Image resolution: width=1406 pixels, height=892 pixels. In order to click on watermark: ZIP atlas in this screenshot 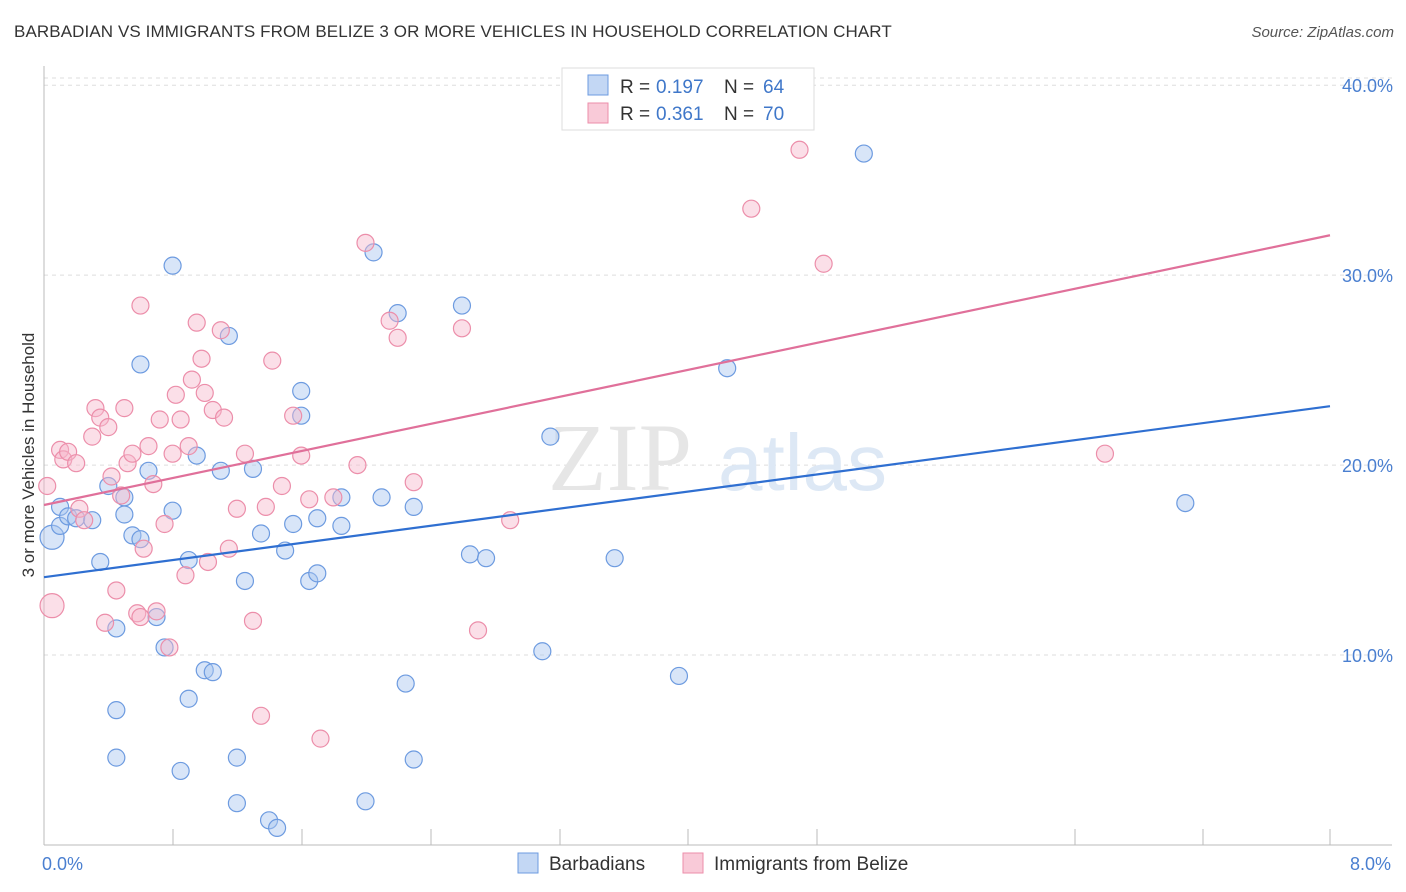, I will do `click(717, 457)`.